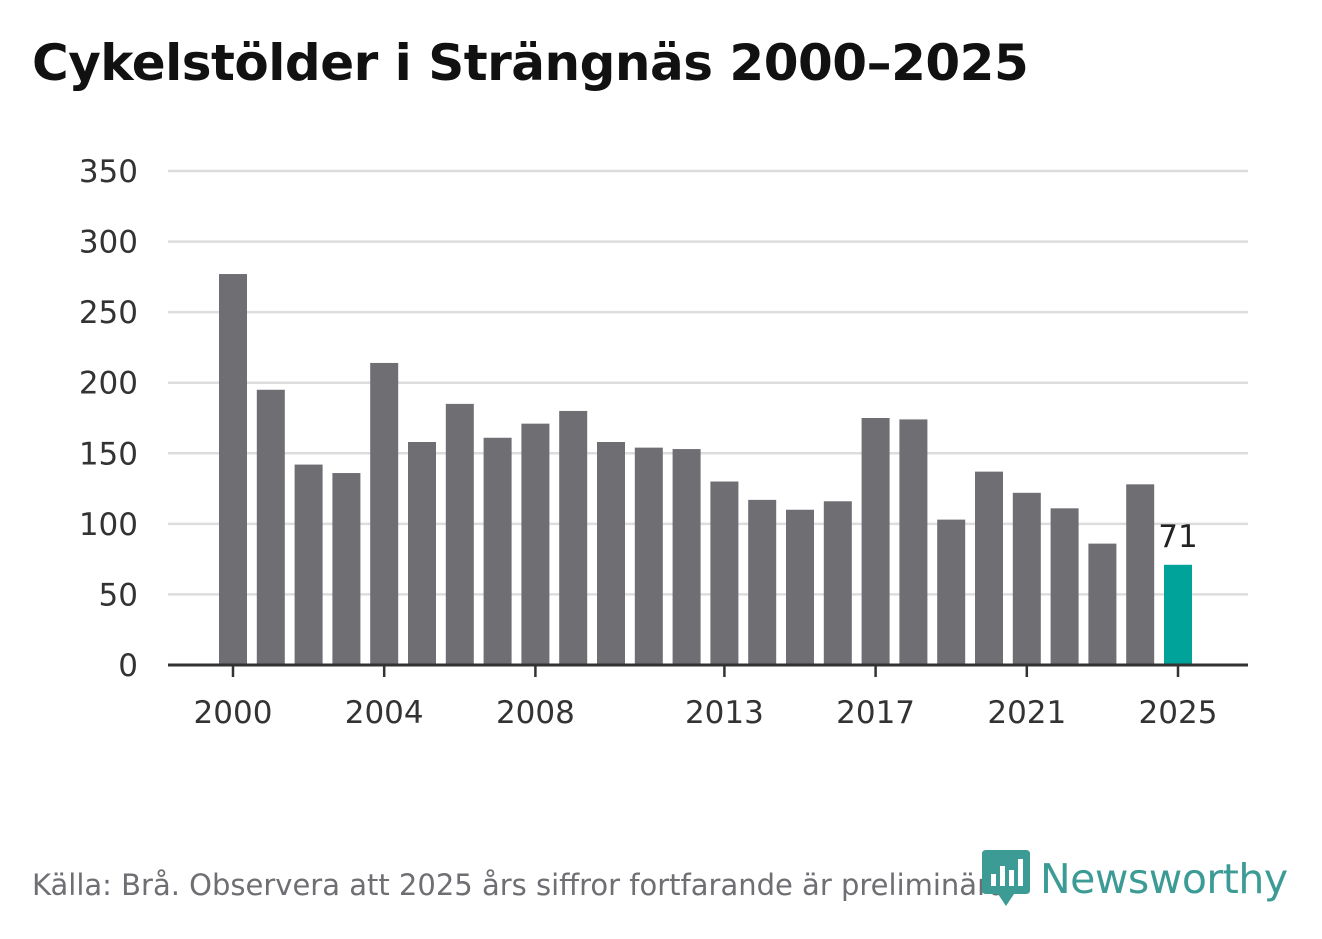 Image resolution: width=1322 pixels, height=939 pixels. I want to click on y-tick-label: 200, so click(108, 384).